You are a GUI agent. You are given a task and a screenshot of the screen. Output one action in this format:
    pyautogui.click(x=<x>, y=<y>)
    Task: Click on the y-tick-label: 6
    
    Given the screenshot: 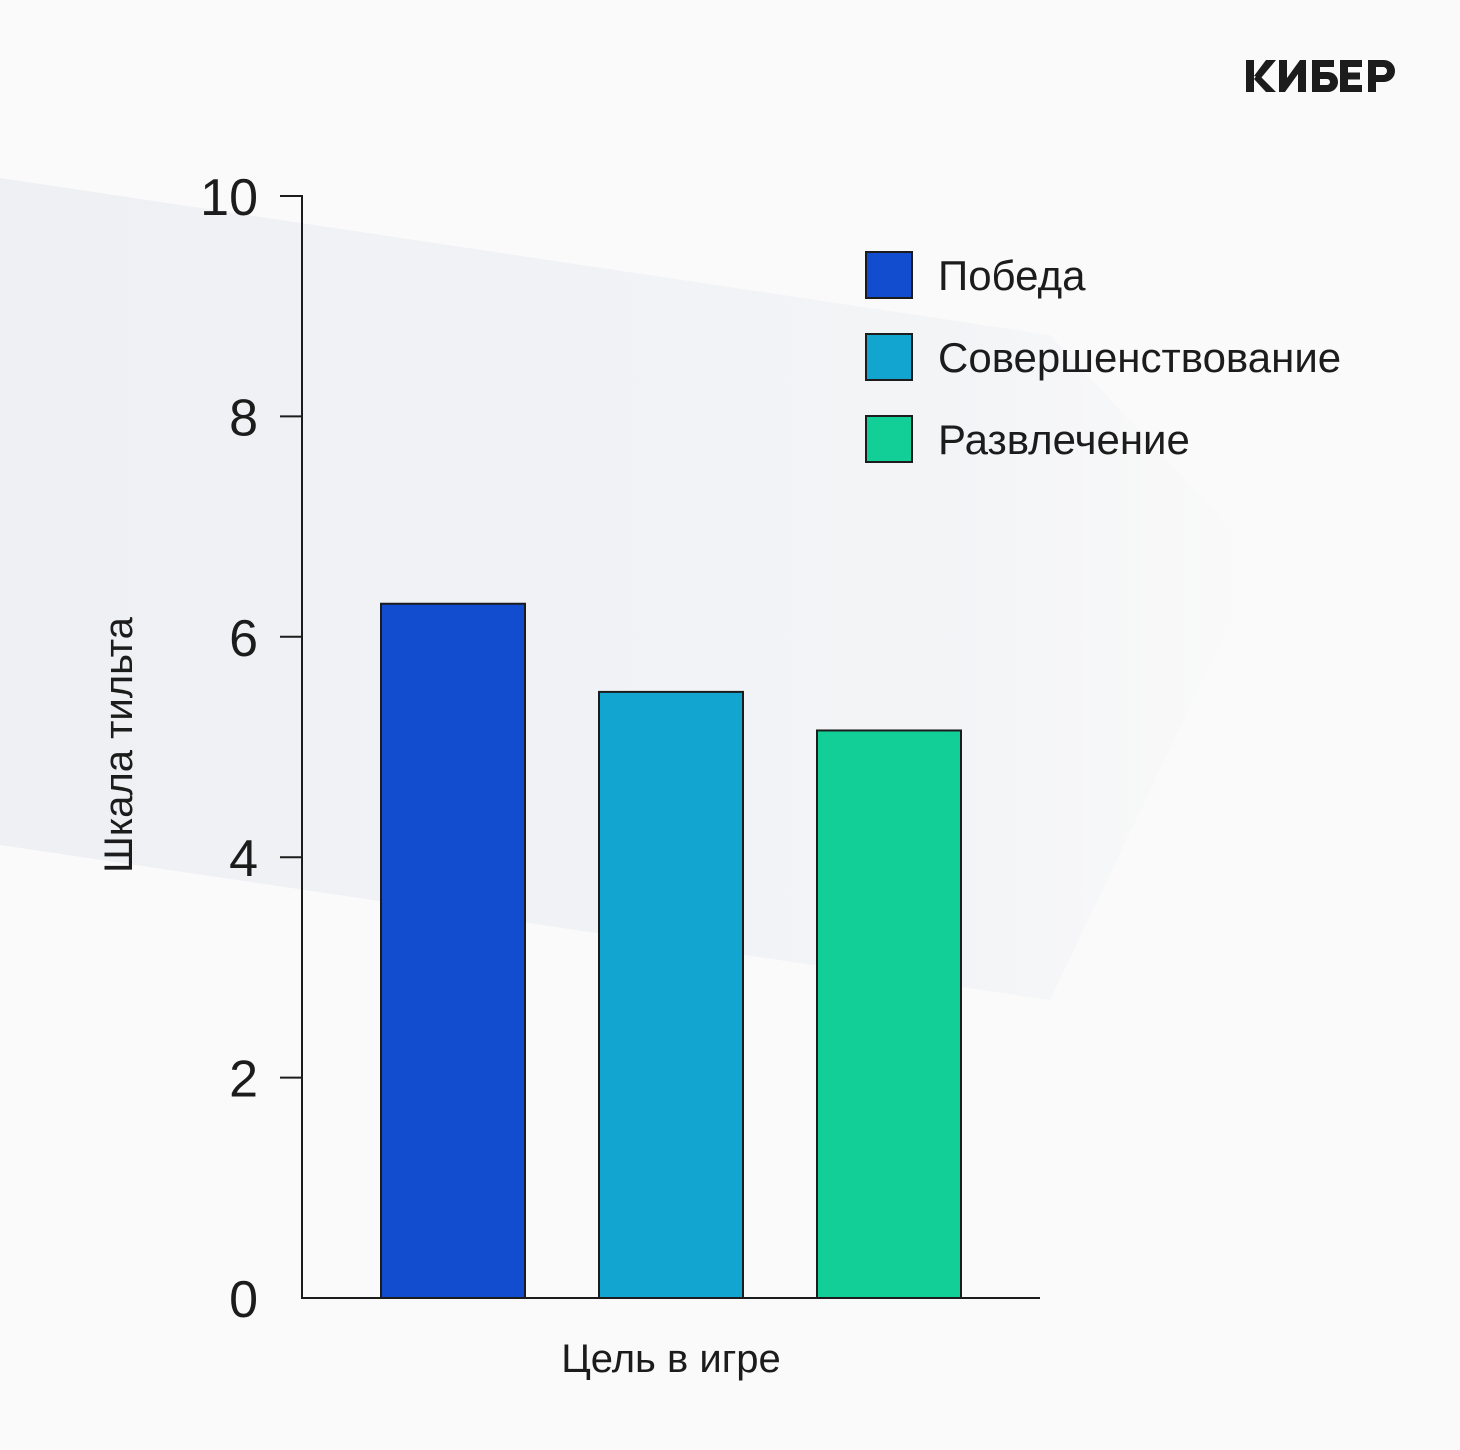 What is the action you would take?
    pyautogui.click(x=243, y=639)
    